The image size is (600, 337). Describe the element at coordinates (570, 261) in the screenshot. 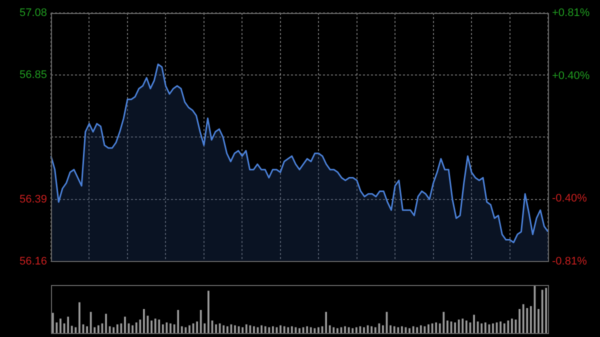

I see `y2-tick-label: -0.81%` at that location.